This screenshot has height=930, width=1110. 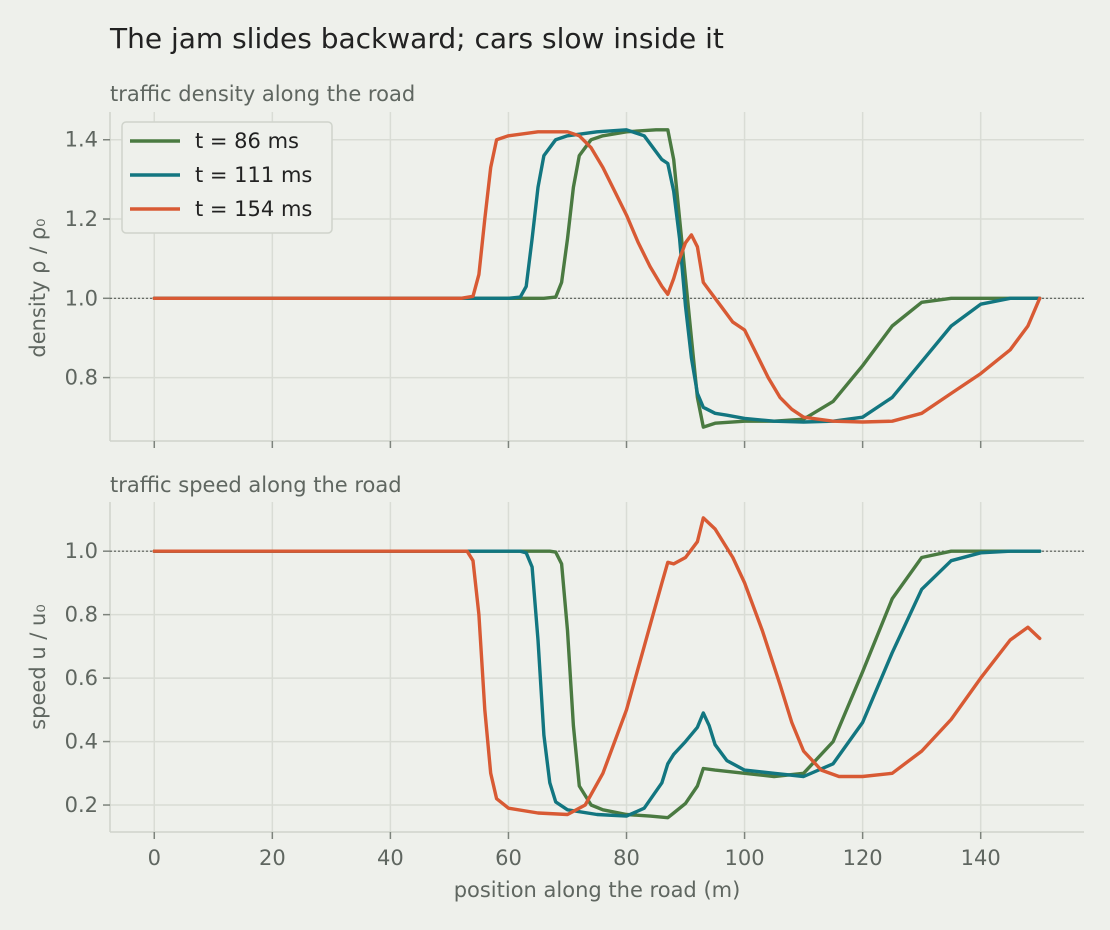 I want to click on x-tick-label-2: 40, so click(x=390, y=858).